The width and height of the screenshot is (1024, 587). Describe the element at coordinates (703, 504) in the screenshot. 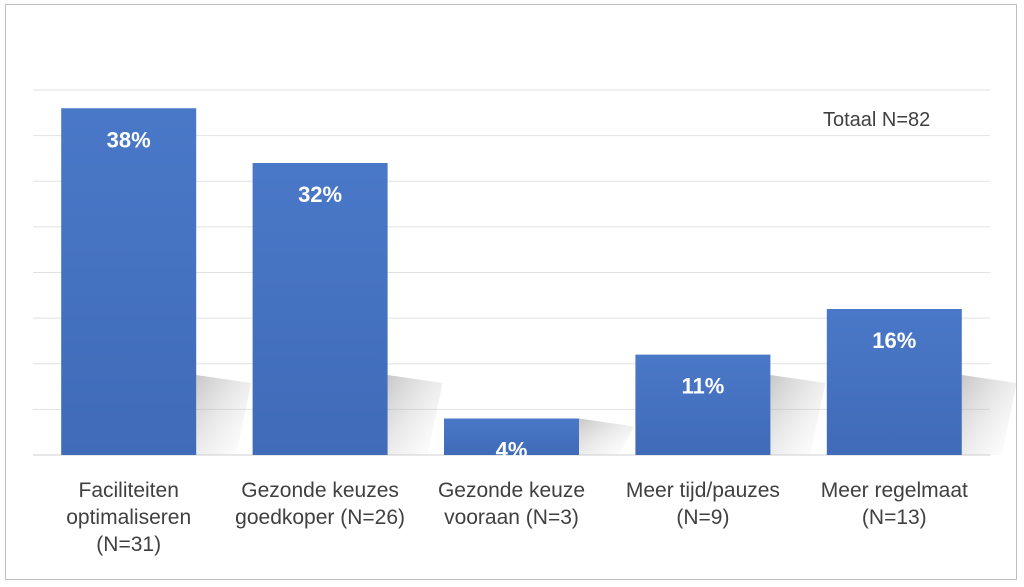

I see `tick-label: Meer tijd/pauzes (N=9)` at that location.